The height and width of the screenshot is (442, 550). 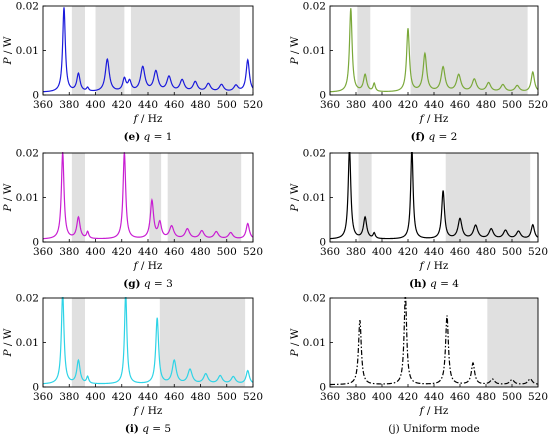 What do you see at coordinates (434, 429) in the screenshot?
I see `panel-caption: (j) Uniform mode` at bounding box center [434, 429].